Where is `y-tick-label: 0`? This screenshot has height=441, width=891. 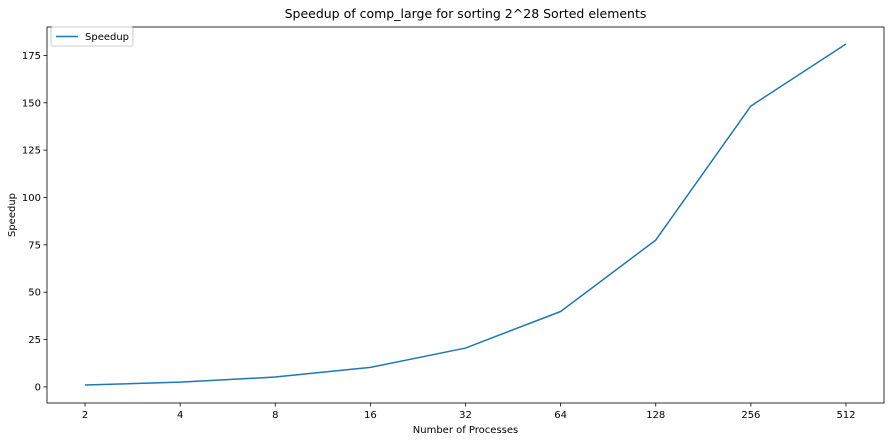
y-tick-label: 0 is located at coordinates (38, 387).